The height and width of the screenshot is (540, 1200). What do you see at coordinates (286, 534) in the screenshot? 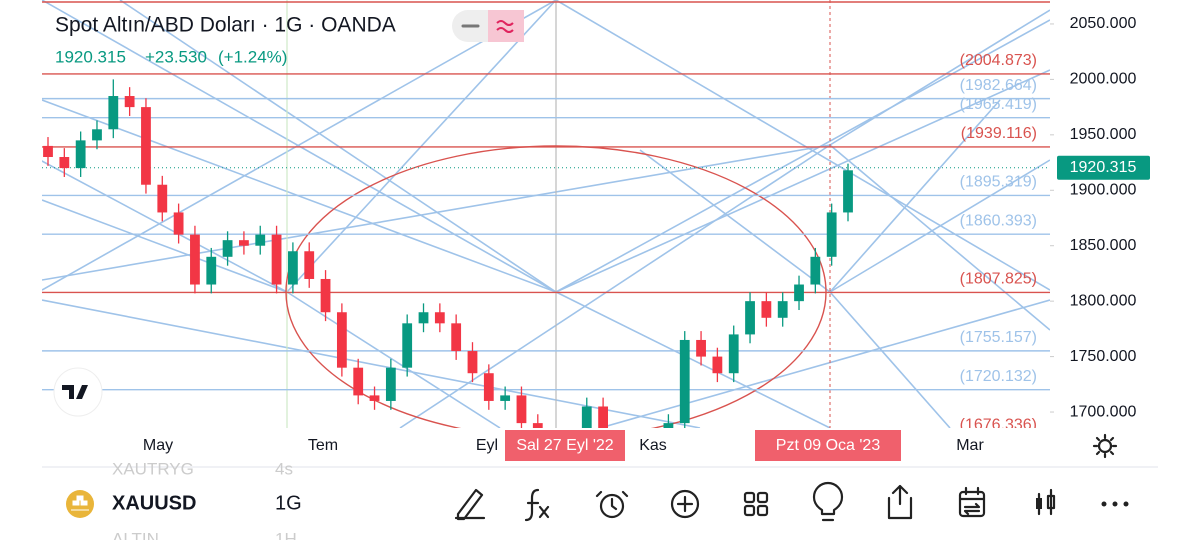
I see `faded-interval: 1H` at bounding box center [286, 534].